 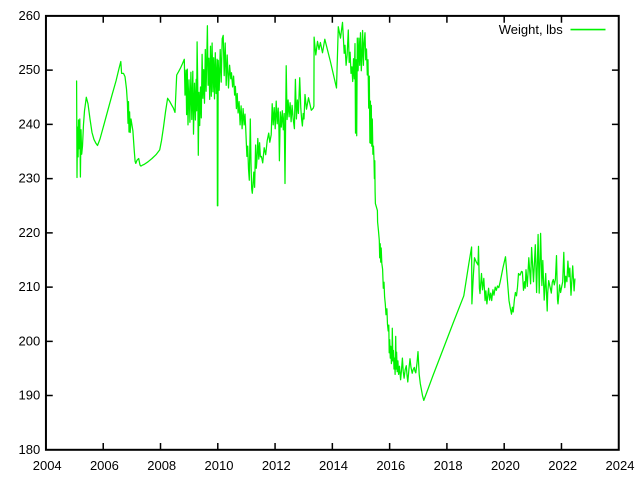 What do you see at coordinates (29, 232) in the screenshot?
I see `svg-text: 220` at bounding box center [29, 232].